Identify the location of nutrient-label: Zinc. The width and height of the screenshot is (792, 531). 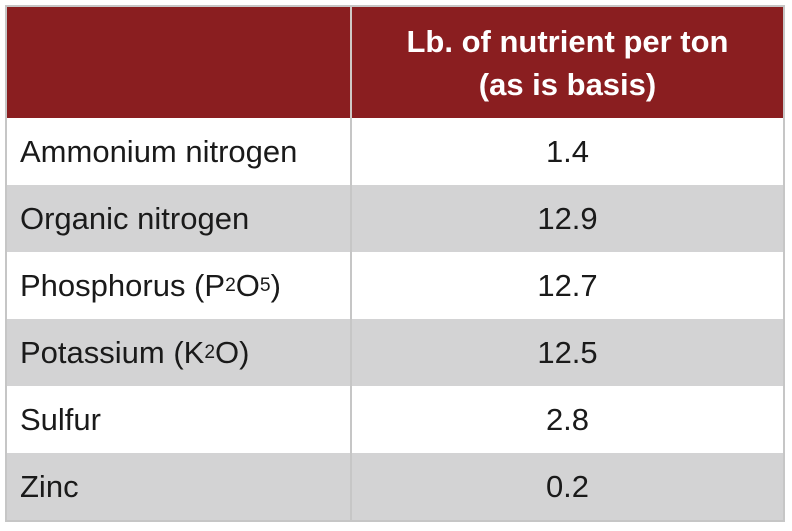
(178, 486).